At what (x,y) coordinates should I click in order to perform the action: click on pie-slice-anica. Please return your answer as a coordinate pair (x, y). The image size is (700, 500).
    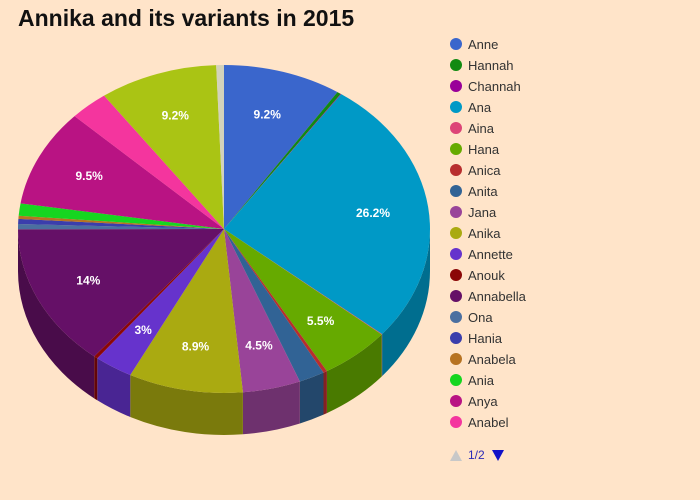
    Looking at the image, I should click on (275, 301).